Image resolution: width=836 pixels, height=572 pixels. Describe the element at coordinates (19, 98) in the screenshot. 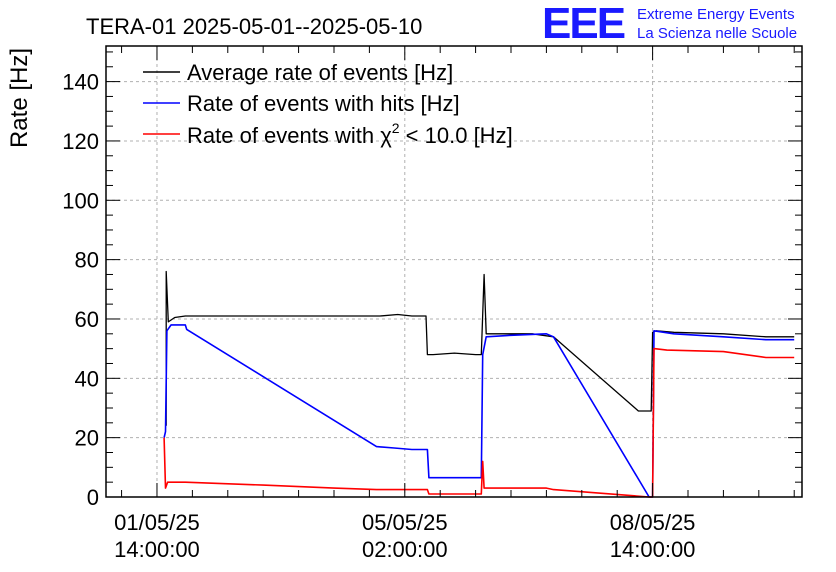

I see `y-axis-label: Rate [Hz]` at that location.